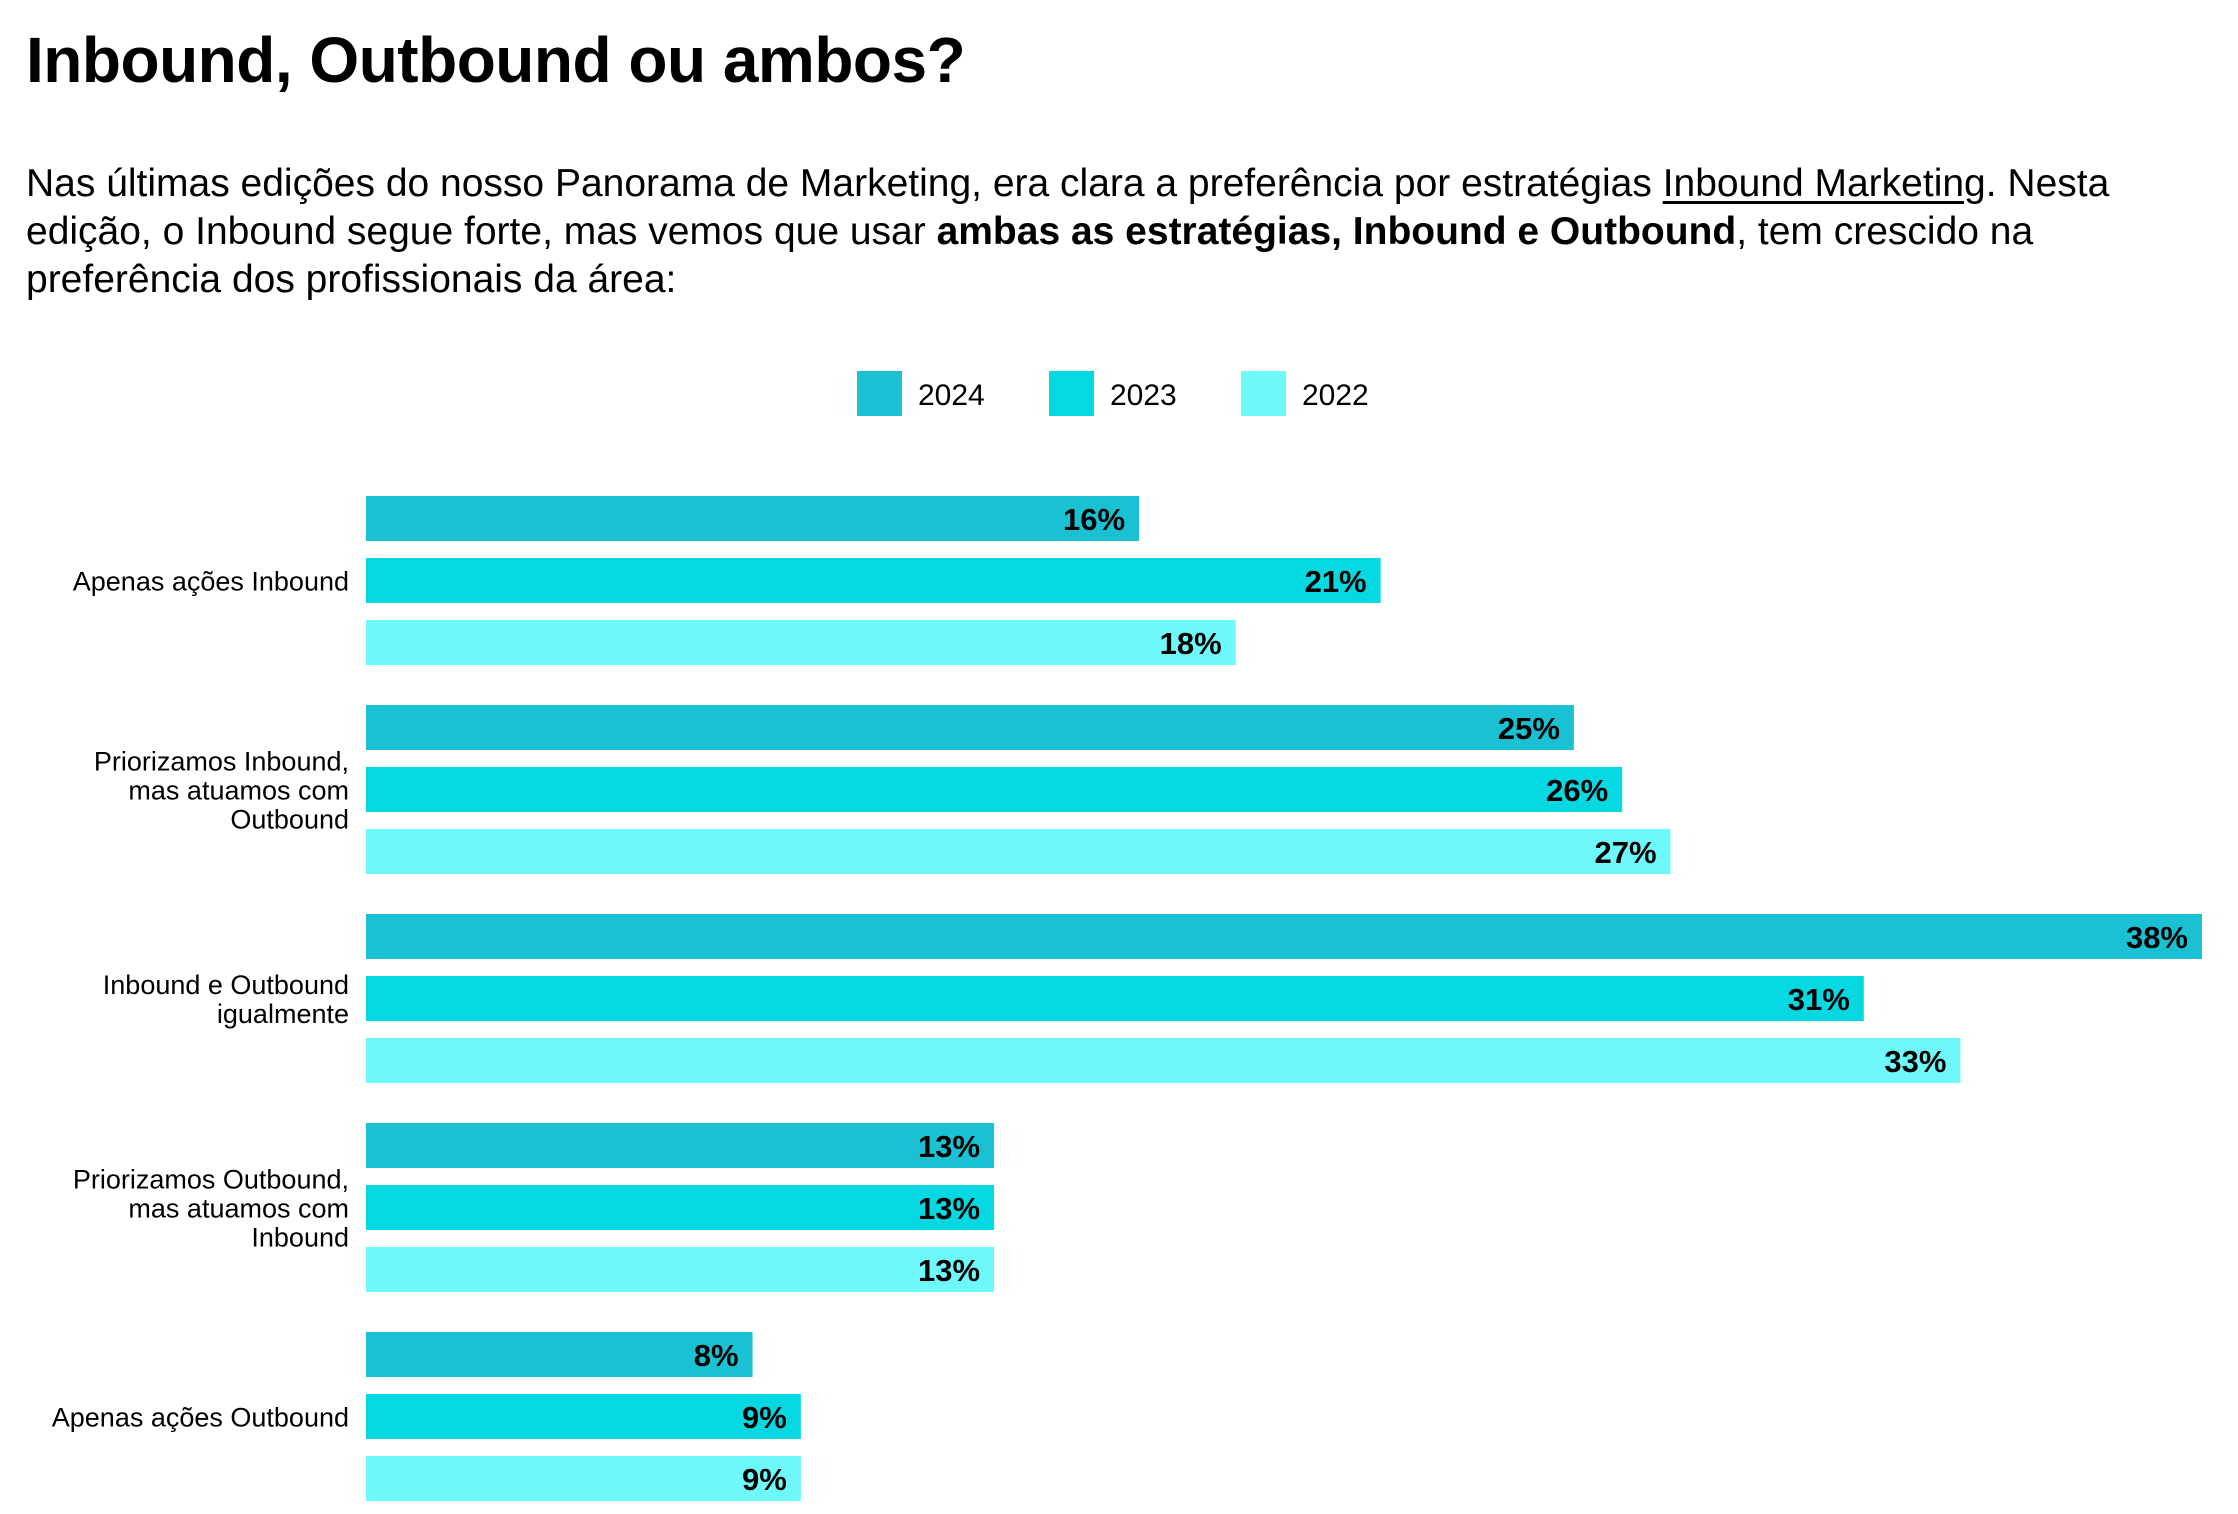  Describe the element at coordinates (221, 762) in the screenshot. I see `category-label-2-line-1: Priorizamos Inbound,` at that location.